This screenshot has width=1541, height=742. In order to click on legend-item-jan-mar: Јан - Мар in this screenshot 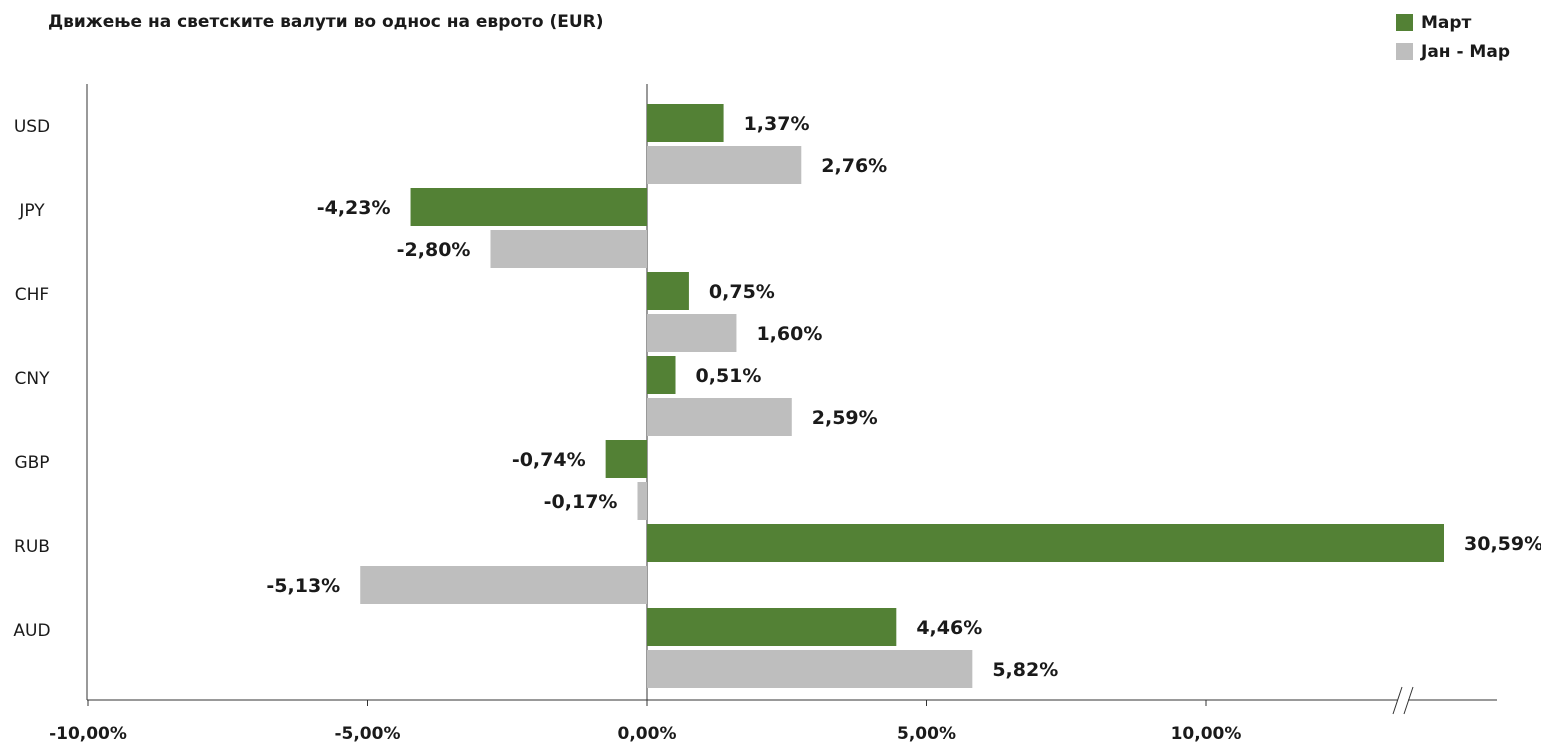, I will do `click(1453, 51)`.